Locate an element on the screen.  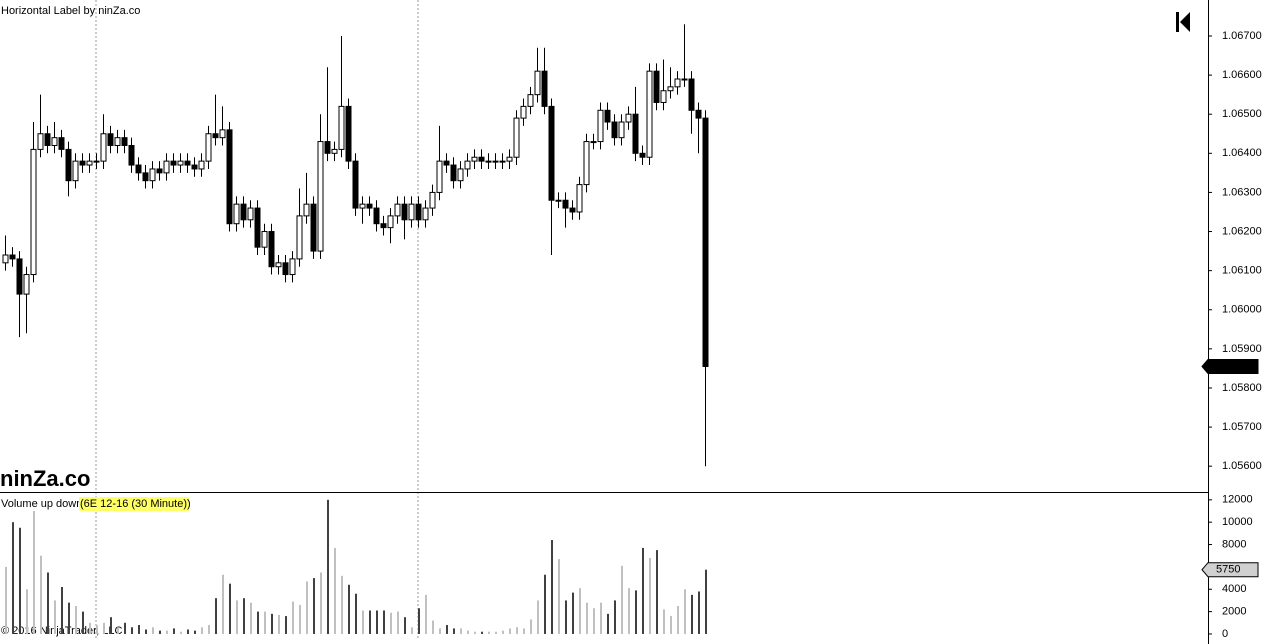
y-tick-label: 1.06300 is located at coordinates (1242, 192).